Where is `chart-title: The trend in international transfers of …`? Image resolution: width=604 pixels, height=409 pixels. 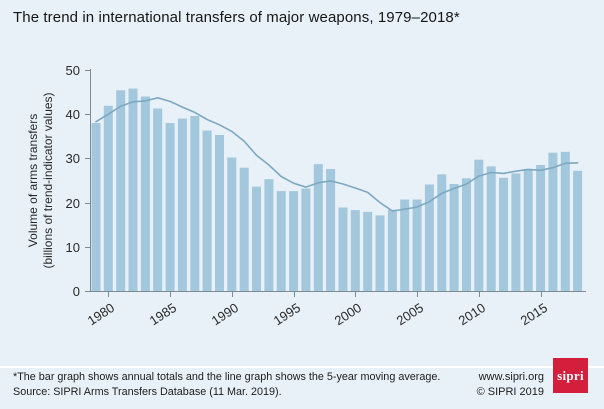
chart-title: The trend in international transfers of … is located at coordinates (236, 17).